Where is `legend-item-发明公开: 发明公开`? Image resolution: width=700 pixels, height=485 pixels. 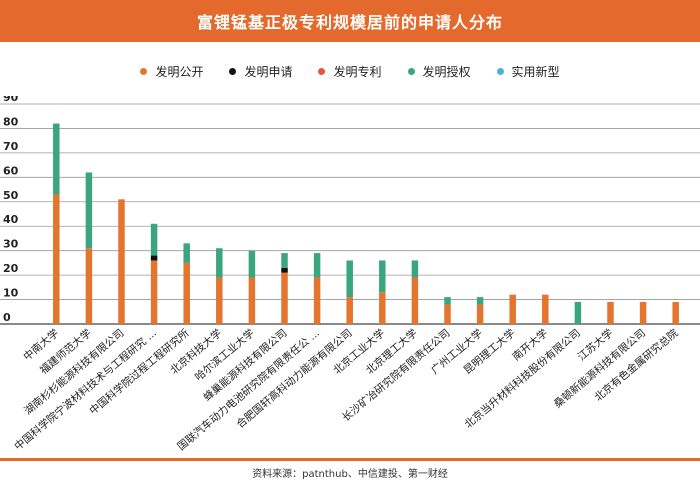 legend-item-发明公开: 发明公开 is located at coordinates (171, 71).